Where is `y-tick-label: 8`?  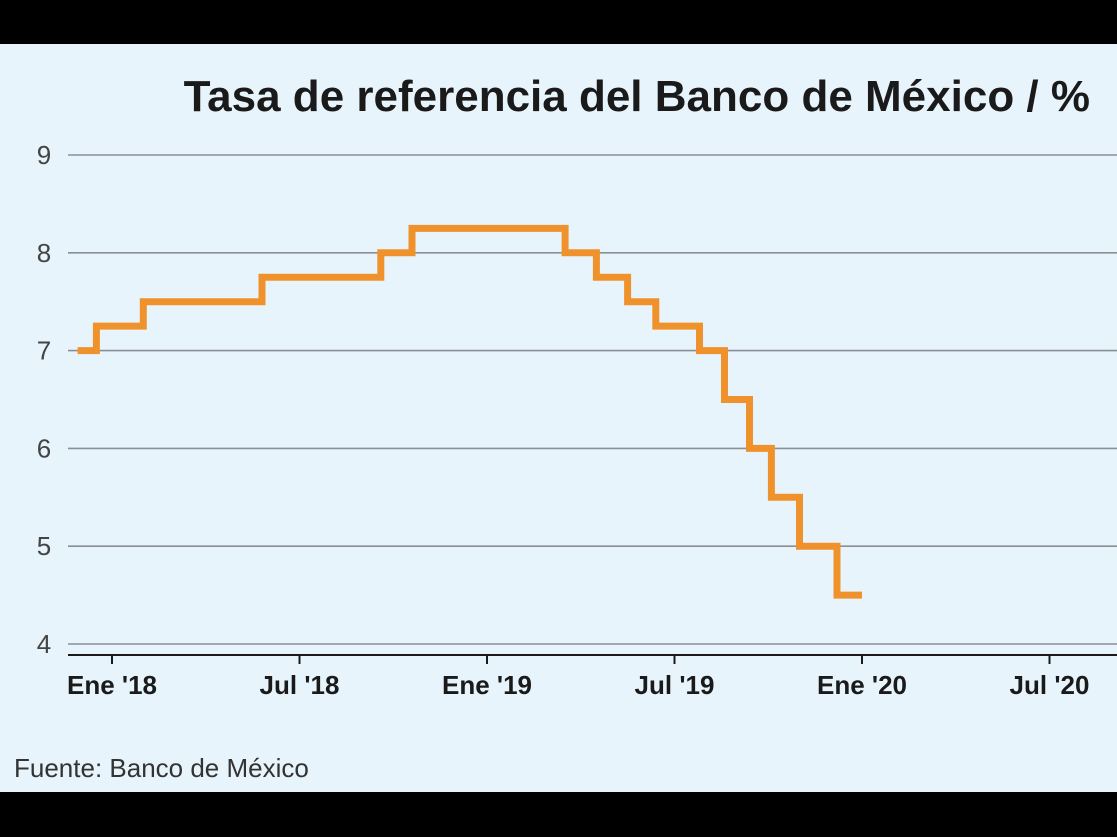 y-tick-label: 8 is located at coordinates (44, 253).